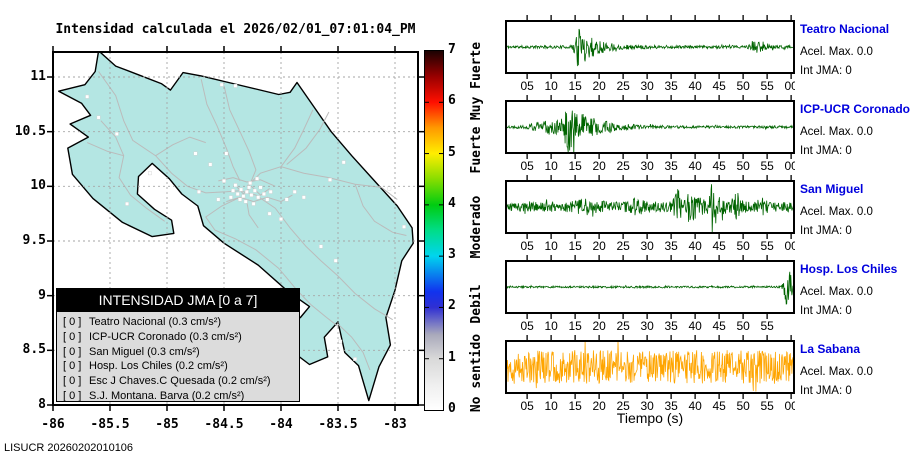 This screenshot has width=910, height=460. I want to click on legend-item: [ 0 ] ICP-UCR Coronado (0.3 cm/s²), so click(178, 337).